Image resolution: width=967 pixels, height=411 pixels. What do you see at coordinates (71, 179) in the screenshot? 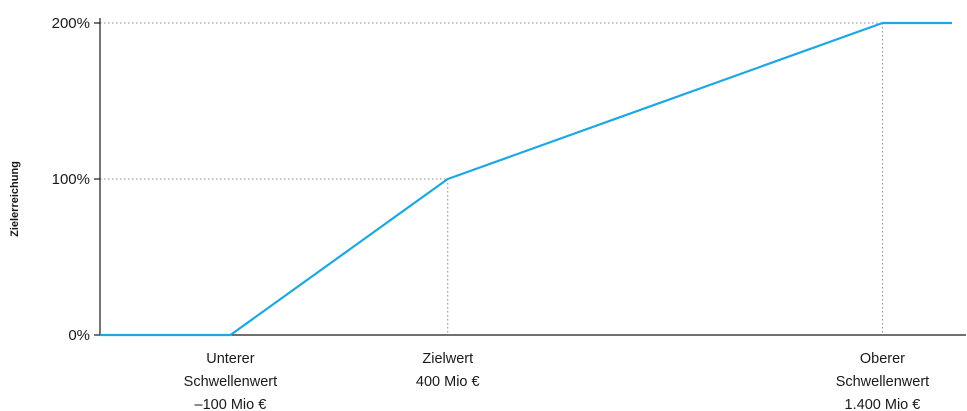
I see `y-tick-label: 100%` at bounding box center [71, 179].